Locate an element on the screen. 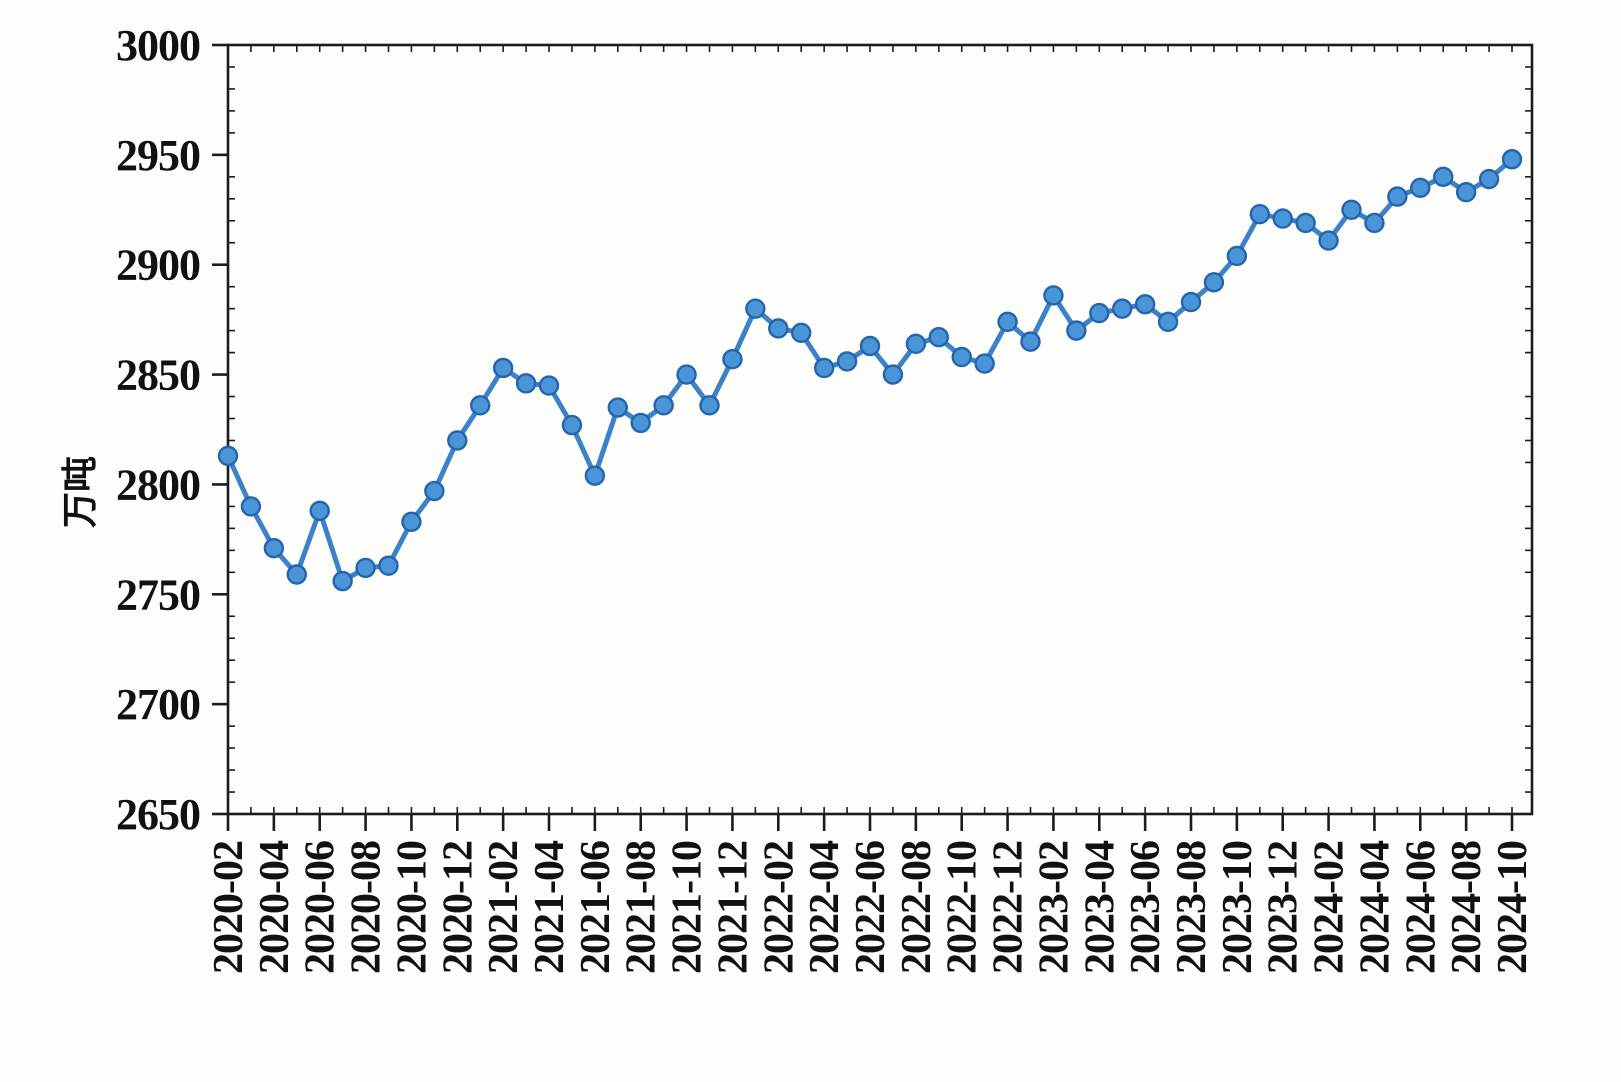 This screenshot has height=1082, width=1621. x-tick-label: 2022-04 is located at coordinates (825, 907).